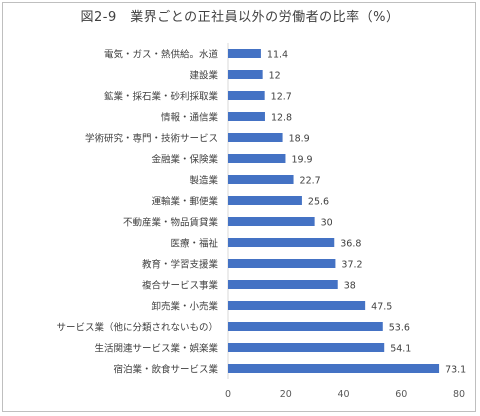 This screenshot has width=480, height=416. I want to click on data-label: 37.2, so click(351, 265).